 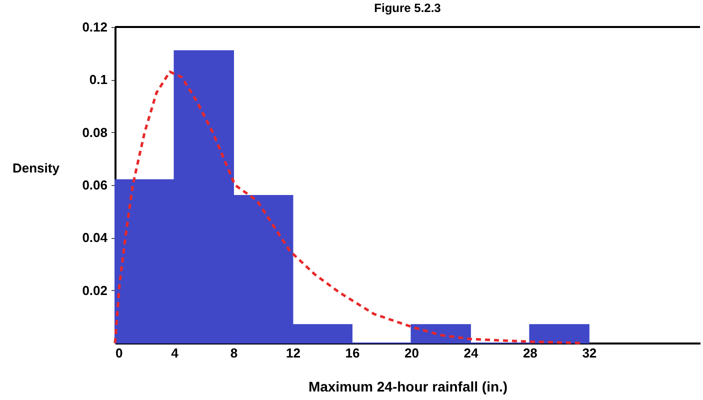 I want to click on y-tick-label: 0.12, so click(x=95, y=27).